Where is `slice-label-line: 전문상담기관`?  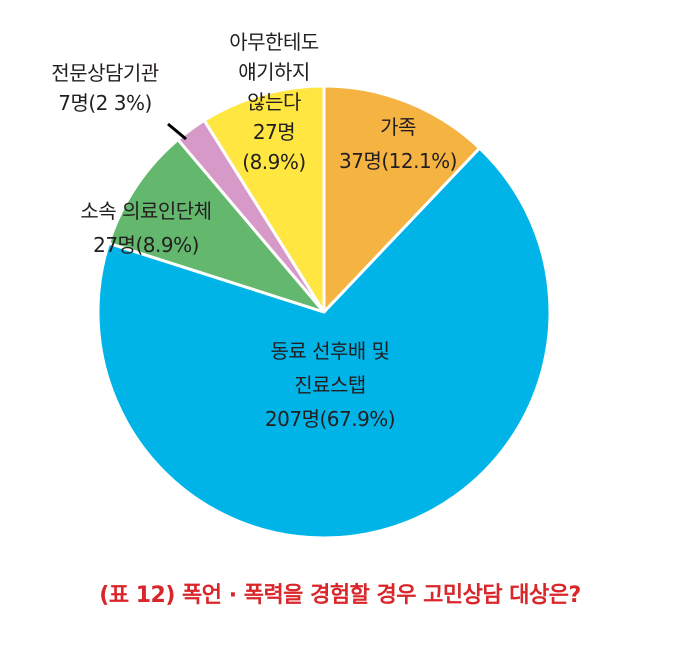 slice-label-line: 전문상담기관 is located at coordinates (104, 73).